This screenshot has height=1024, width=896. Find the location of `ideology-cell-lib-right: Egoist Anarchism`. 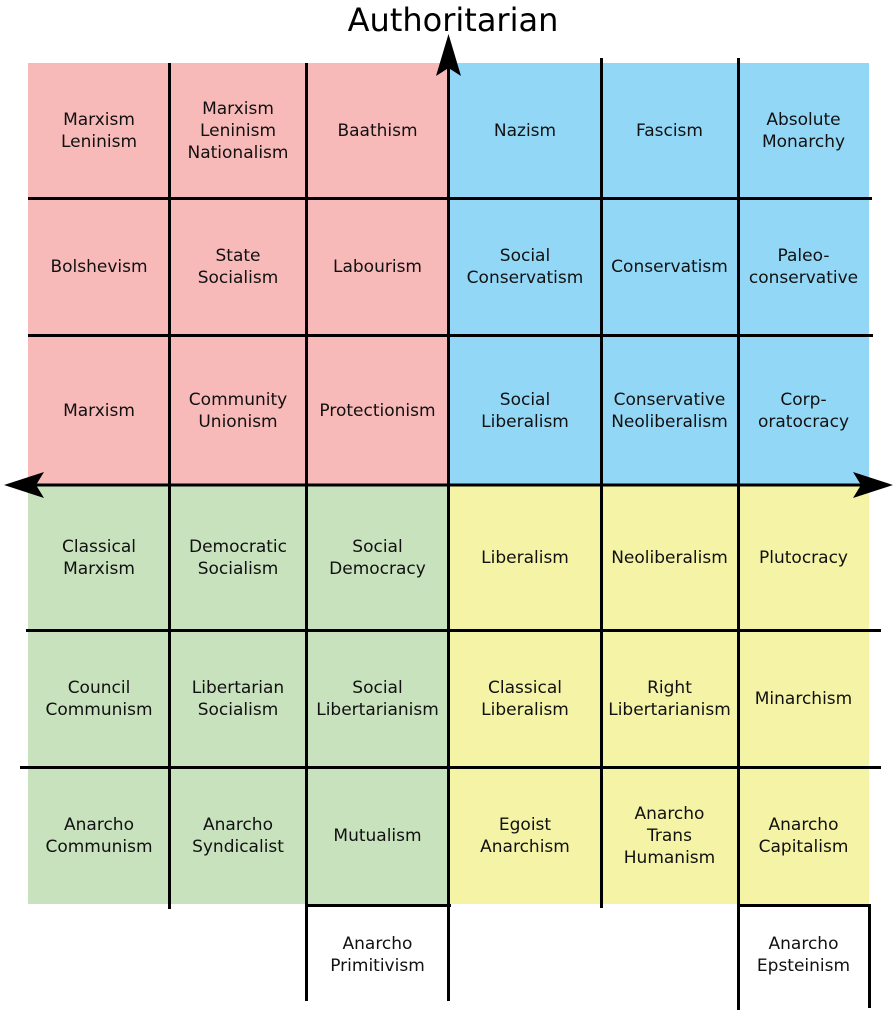

ideology-cell-lib-right: Egoist Anarchism is located at coordinates (525, 835).